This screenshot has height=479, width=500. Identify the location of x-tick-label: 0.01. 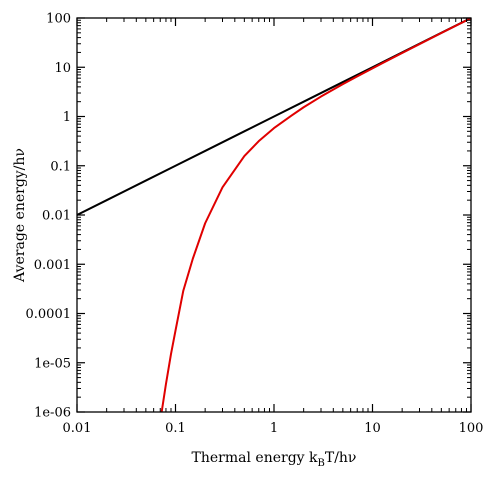
(77, 428).